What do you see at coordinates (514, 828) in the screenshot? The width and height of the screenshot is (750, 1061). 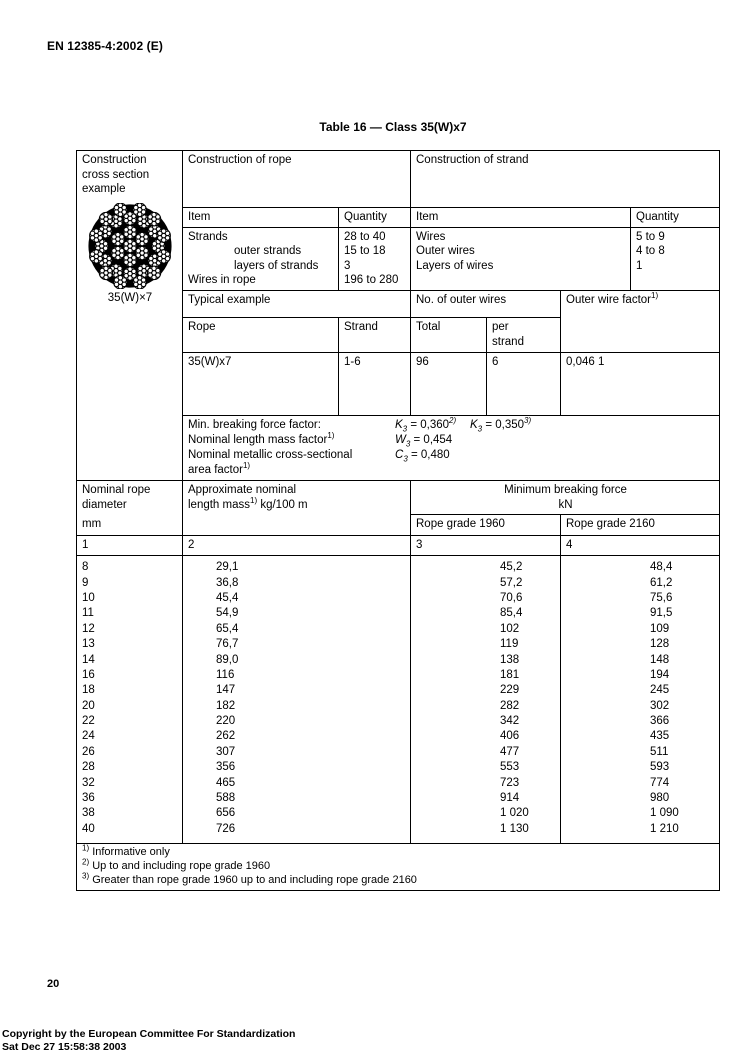 I see `data-value: 1 130` at bounding box center [514, 828].